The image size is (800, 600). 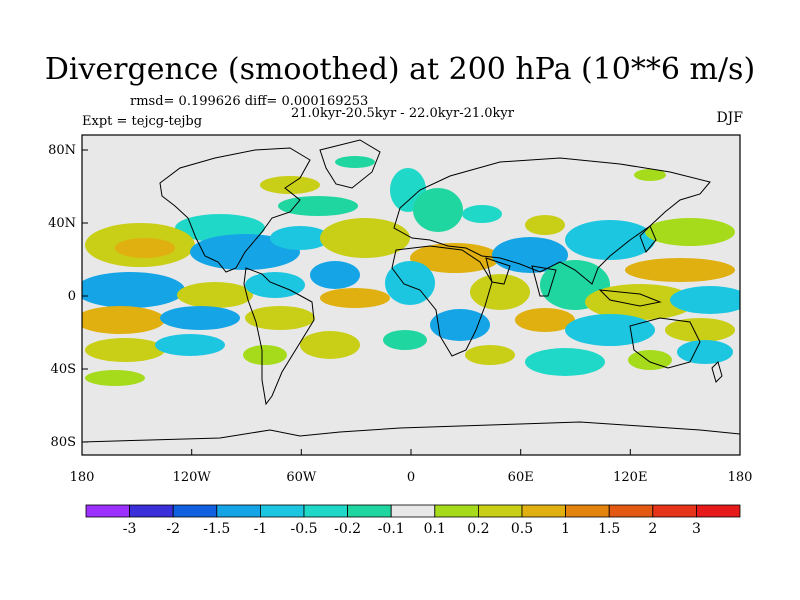 What do you see at coordinates (411, 432) in the screenshot?
I see `antarctica-outline` at bounding box center [411, 432].